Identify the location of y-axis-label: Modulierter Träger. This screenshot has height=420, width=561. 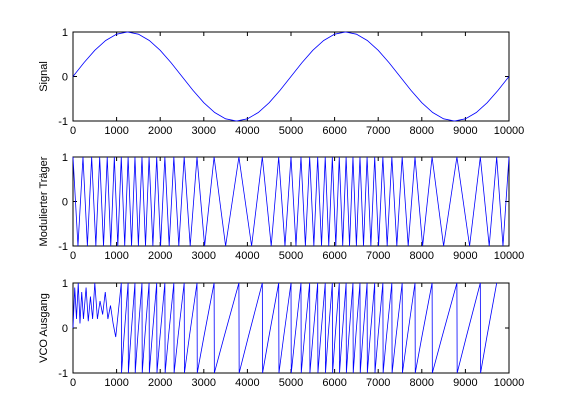
(44, 201).